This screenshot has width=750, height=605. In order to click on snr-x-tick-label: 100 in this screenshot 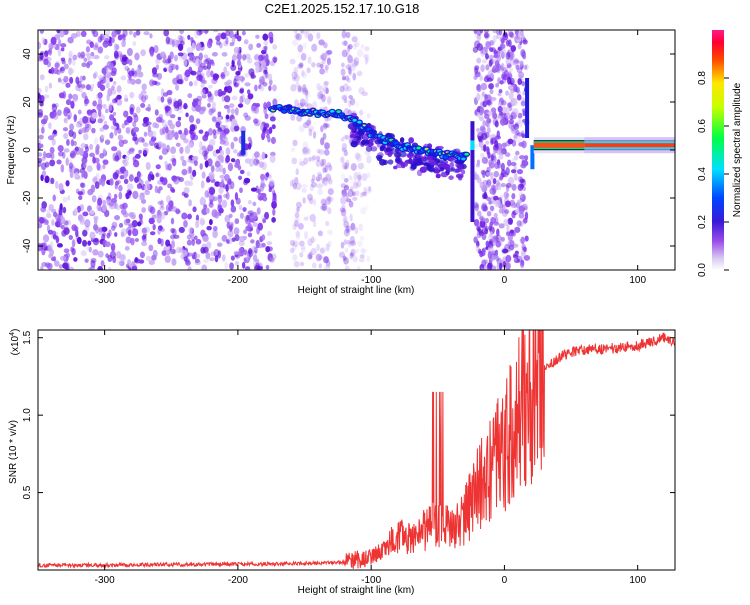, I will do `click(637, 580)`.